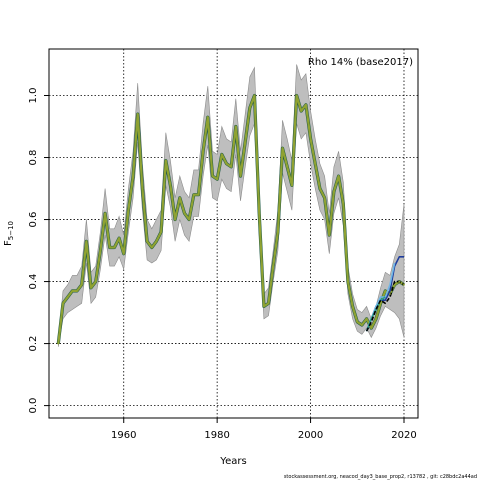 The image size is (480, 480). I want to click on legend-label: Rho 14% (base2017), so click(360, 62).